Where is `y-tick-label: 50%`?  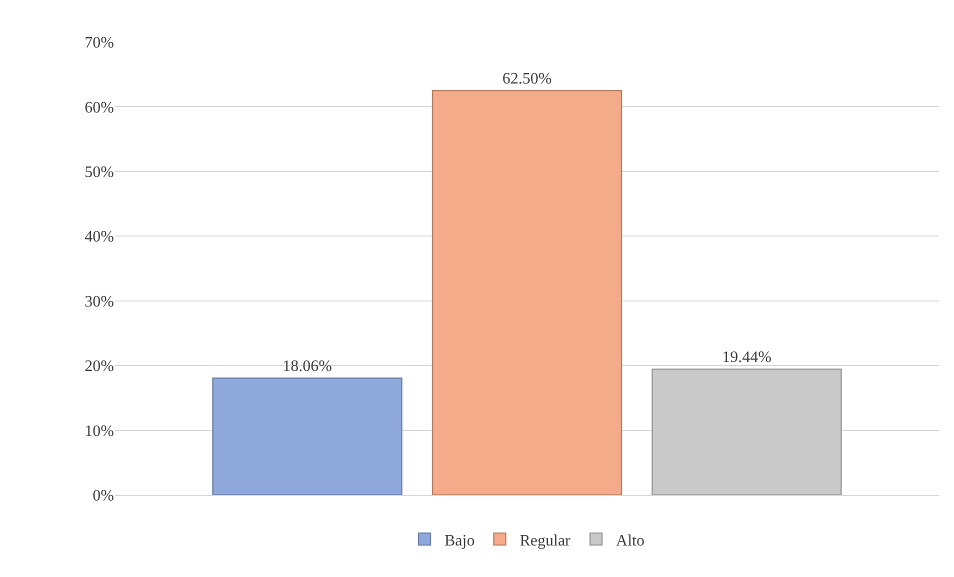 y-tick-label: 50% is located at coordinates (99, 173).